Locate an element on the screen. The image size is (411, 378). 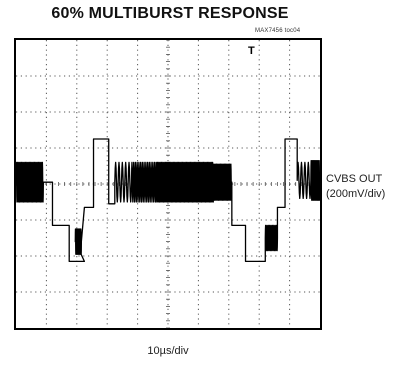
chart-title: 60% MULTIBURST RESPONSE is located at coordinates (170, 13).